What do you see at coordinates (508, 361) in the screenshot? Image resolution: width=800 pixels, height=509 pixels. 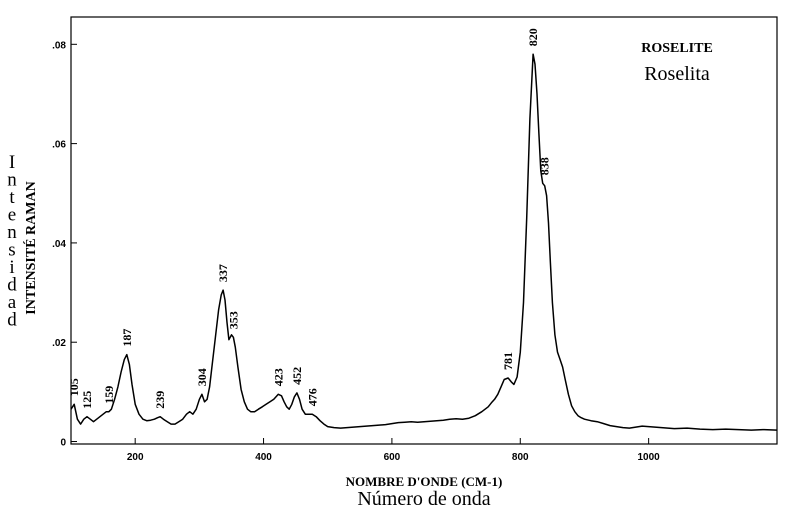 I see `peak-label: 781` at bounding box center [508, 361].